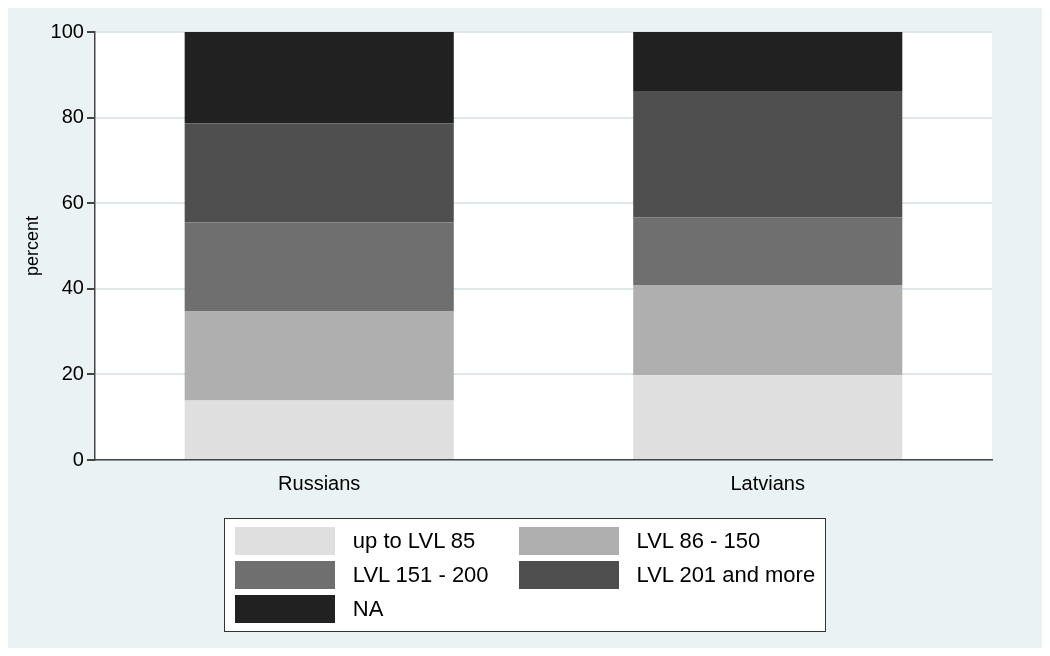 The height and width of the screenshot is (656, 1050). I want to click on legend-label: NA, so click(368, 609).